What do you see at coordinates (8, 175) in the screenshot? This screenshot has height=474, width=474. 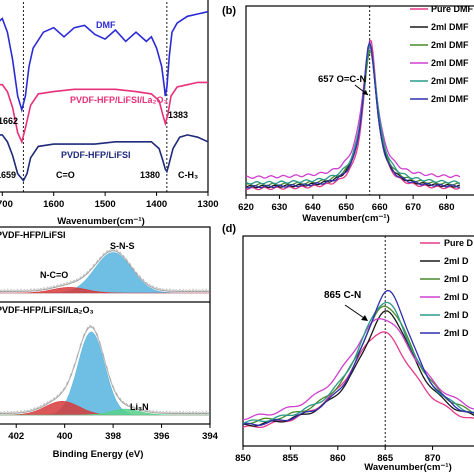 I see `panel-a-annotation: 1659` at bounding box center [8, 175].